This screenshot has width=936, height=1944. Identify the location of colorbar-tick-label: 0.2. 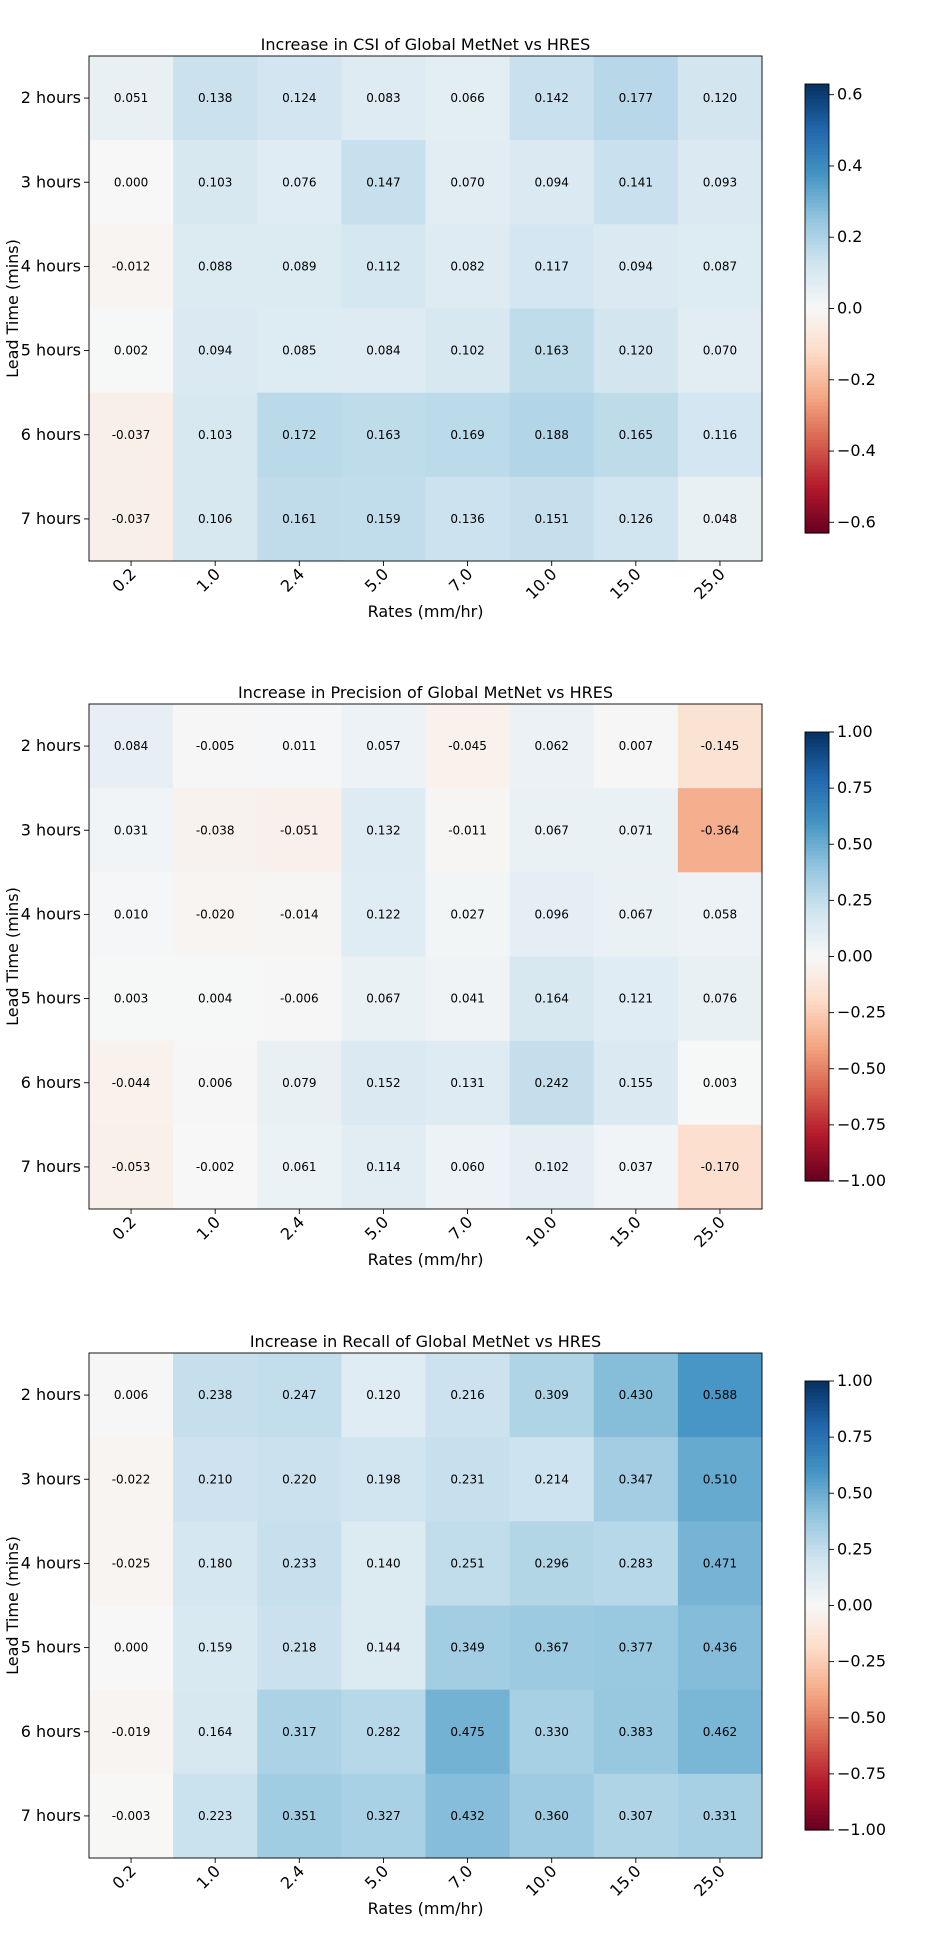
(849, 236).